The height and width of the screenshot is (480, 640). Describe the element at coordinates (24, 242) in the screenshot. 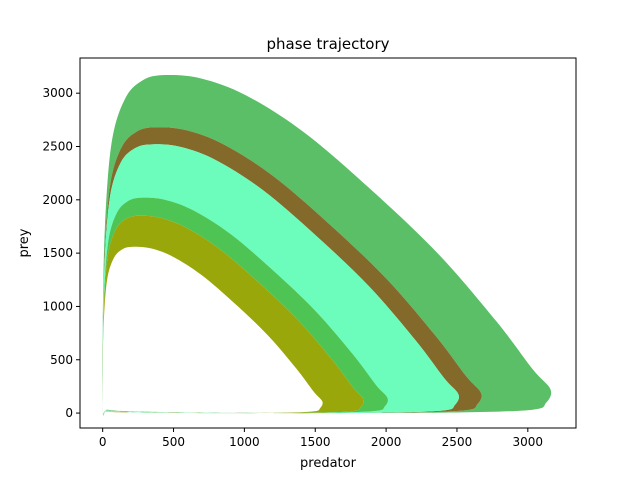

I see `y-axis-label: prey` at that location.